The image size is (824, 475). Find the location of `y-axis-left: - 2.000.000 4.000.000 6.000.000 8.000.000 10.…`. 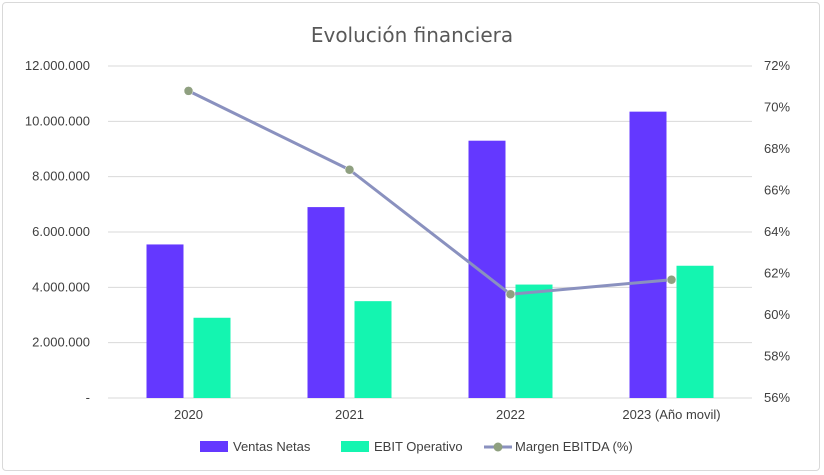

y-axis-left: - 2.000.000 4.000.000 6.000.000 8.000.000 10.… is located at coordinates (57, 231).